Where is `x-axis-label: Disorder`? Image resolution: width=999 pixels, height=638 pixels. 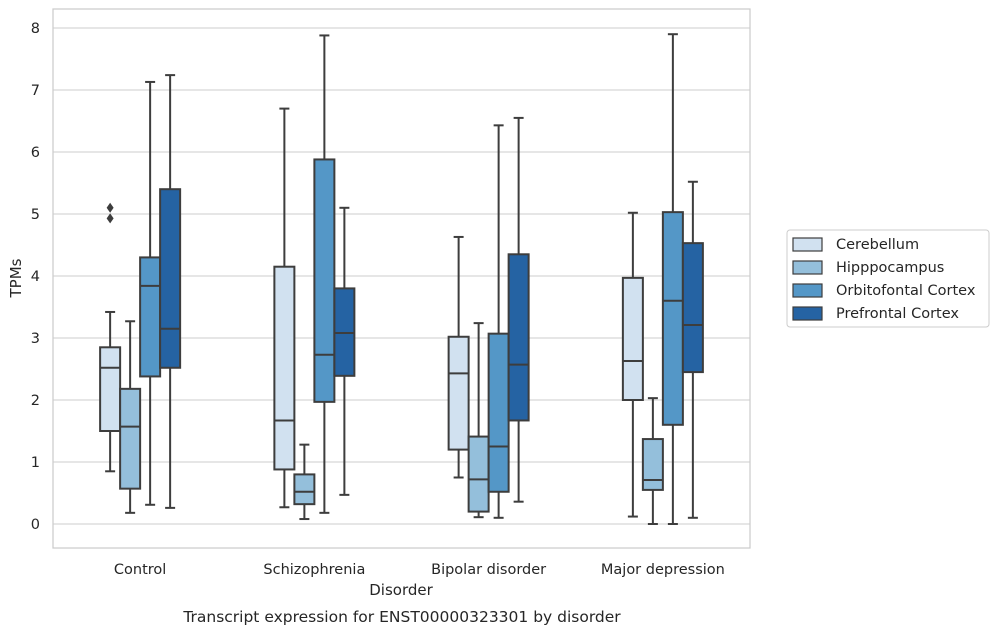
x-axis-label: Disorder is located at coordinates (401, 590).